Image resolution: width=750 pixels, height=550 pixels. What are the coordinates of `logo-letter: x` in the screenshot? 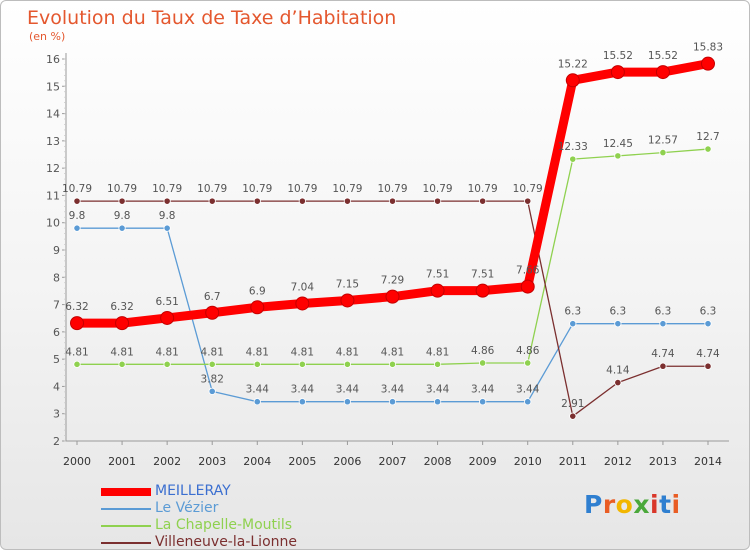 It's located at (641, 504).